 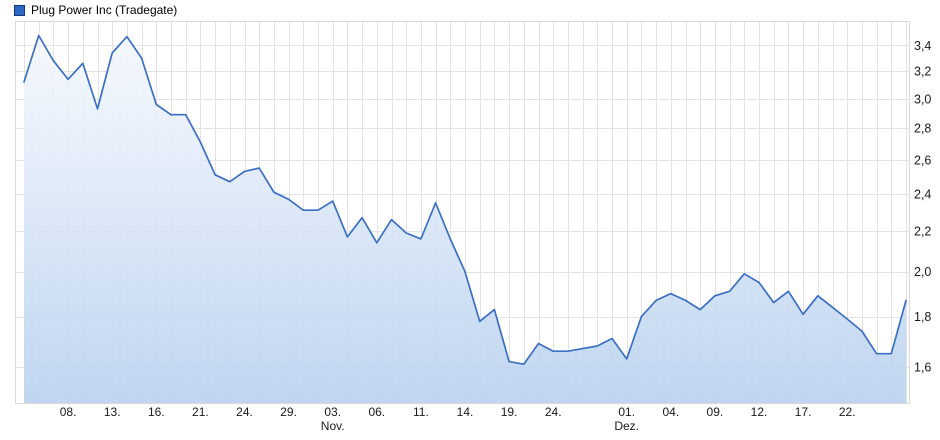 What do you see at coordinates (922, 129) in the screenshot?
I see `y-axis-tick-label: 2,8` at bounding box center [922, 129].